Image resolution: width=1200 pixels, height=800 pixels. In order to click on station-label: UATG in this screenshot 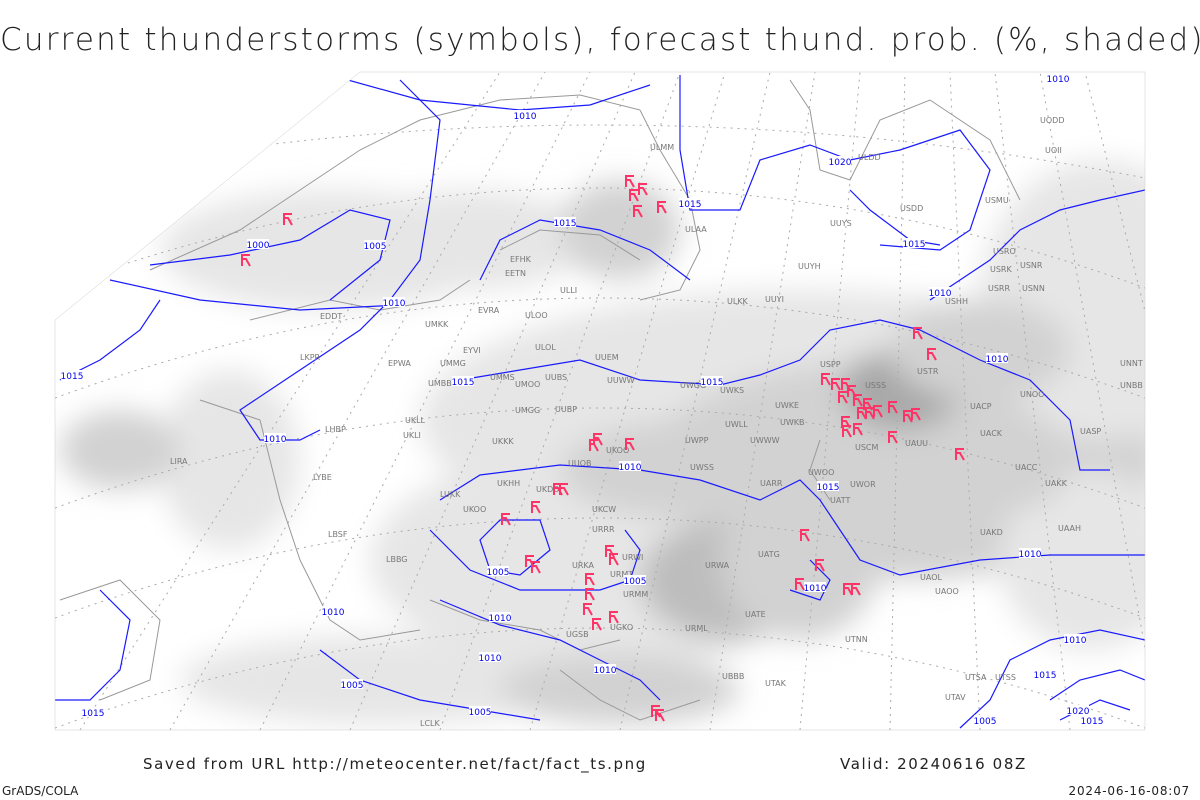, I will do `click(769, 554)`.